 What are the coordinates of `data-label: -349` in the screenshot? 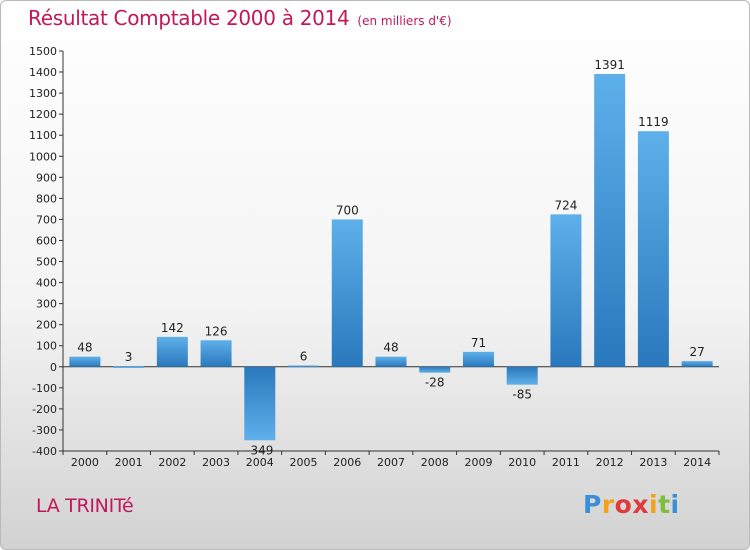 It's located at (259, 450).